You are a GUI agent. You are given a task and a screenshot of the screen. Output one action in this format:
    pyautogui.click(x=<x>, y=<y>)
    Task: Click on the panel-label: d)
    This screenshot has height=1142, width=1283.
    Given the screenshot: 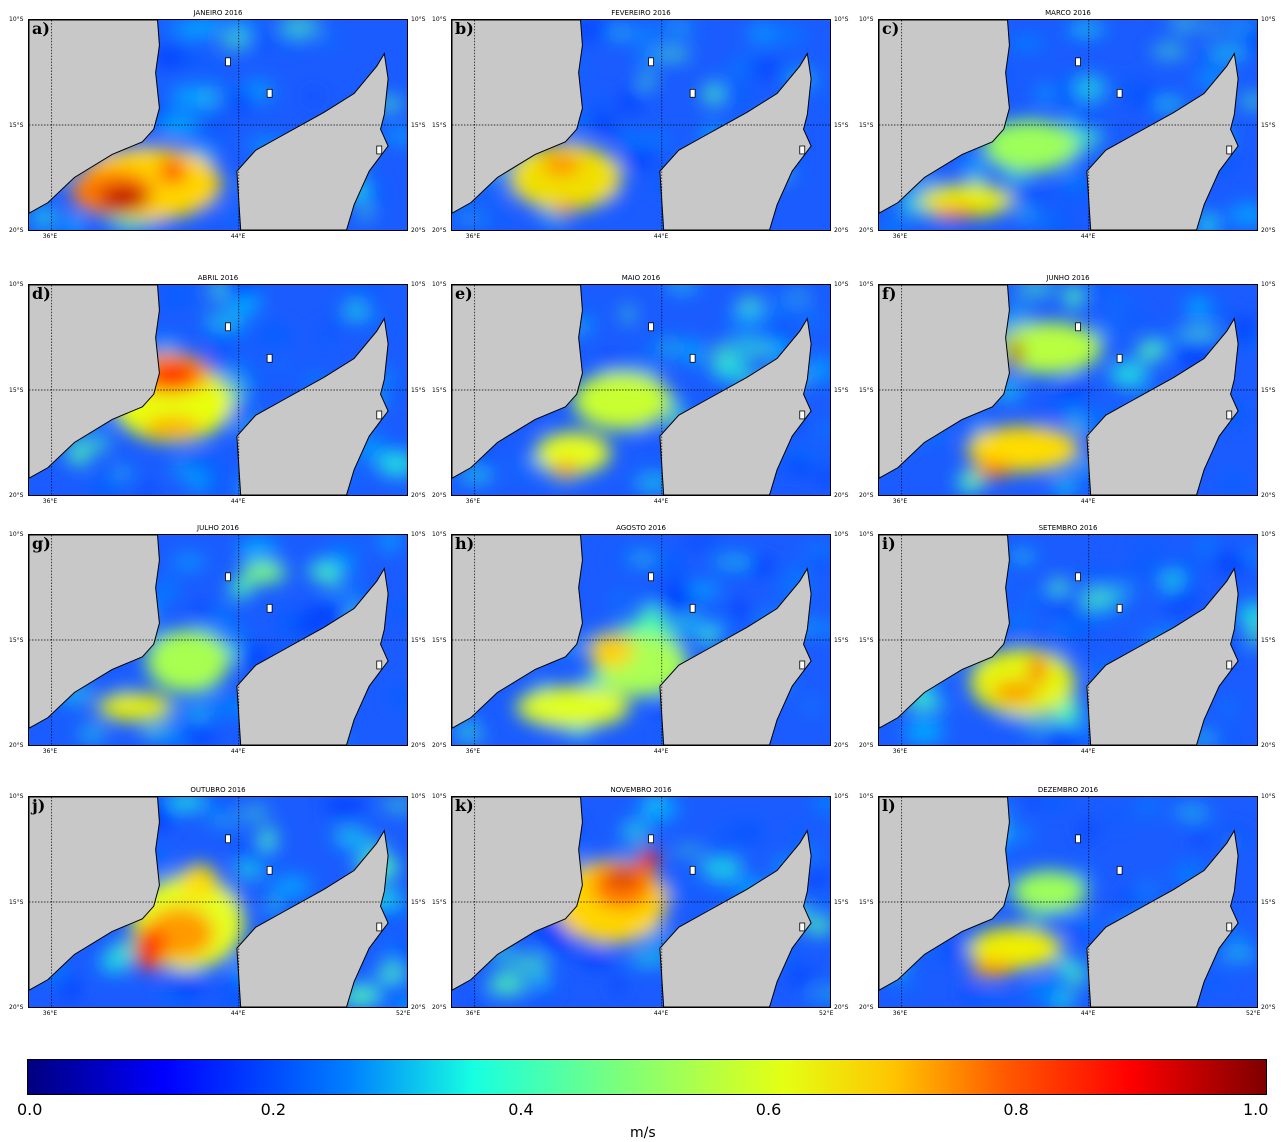 What is the action you would take?
    pyautogui.click(x=41, y=293)
    